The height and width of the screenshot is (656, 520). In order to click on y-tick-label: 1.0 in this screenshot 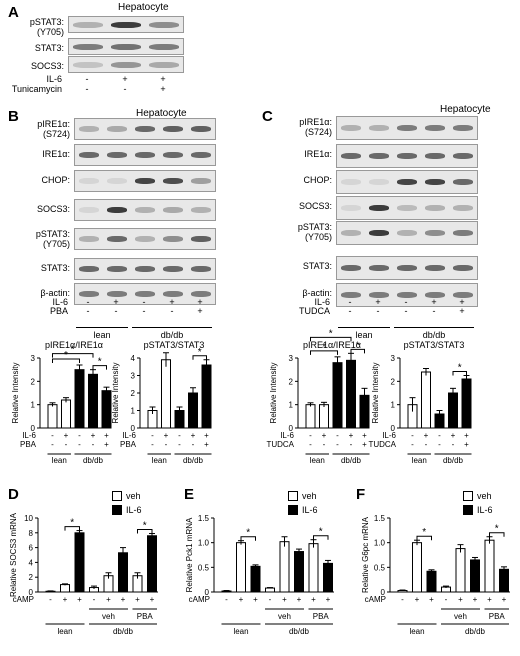, I will do `click(204, 543)`.